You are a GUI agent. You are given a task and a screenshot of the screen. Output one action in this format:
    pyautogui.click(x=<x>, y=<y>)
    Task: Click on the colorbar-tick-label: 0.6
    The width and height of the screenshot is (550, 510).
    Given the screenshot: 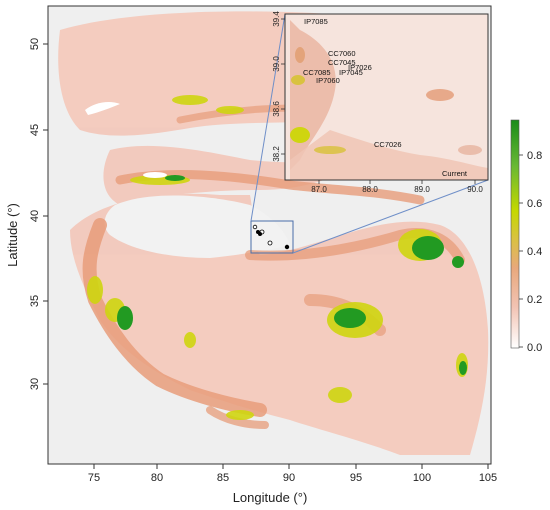 What is the action you would take?
    pyautogui.click(x=534, y=204)
    